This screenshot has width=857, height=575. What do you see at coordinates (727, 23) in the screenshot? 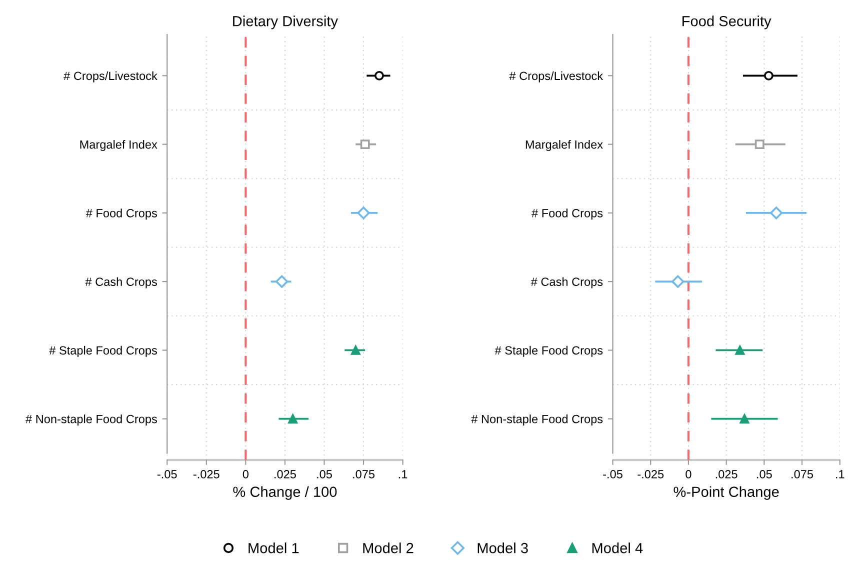
I see `chart-title: Food Security` at bounding box center [727, 23].